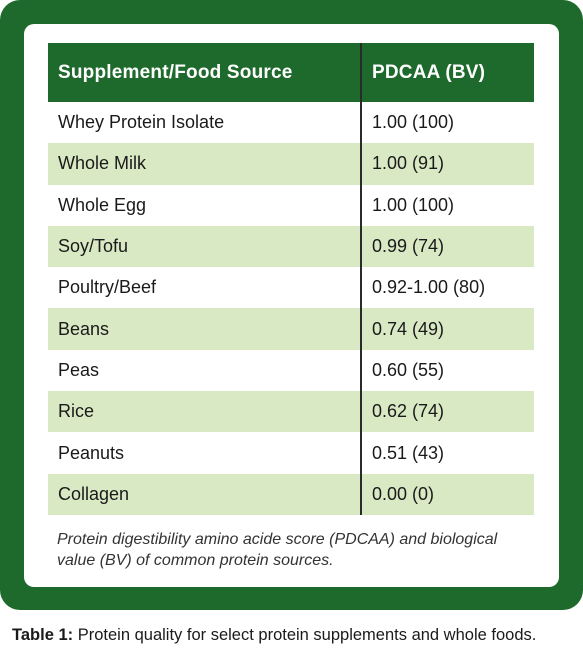 This screenshot has height=655, width=583. I want to click on pdcaa-cell: 0.62 (74), so click(447, 412).